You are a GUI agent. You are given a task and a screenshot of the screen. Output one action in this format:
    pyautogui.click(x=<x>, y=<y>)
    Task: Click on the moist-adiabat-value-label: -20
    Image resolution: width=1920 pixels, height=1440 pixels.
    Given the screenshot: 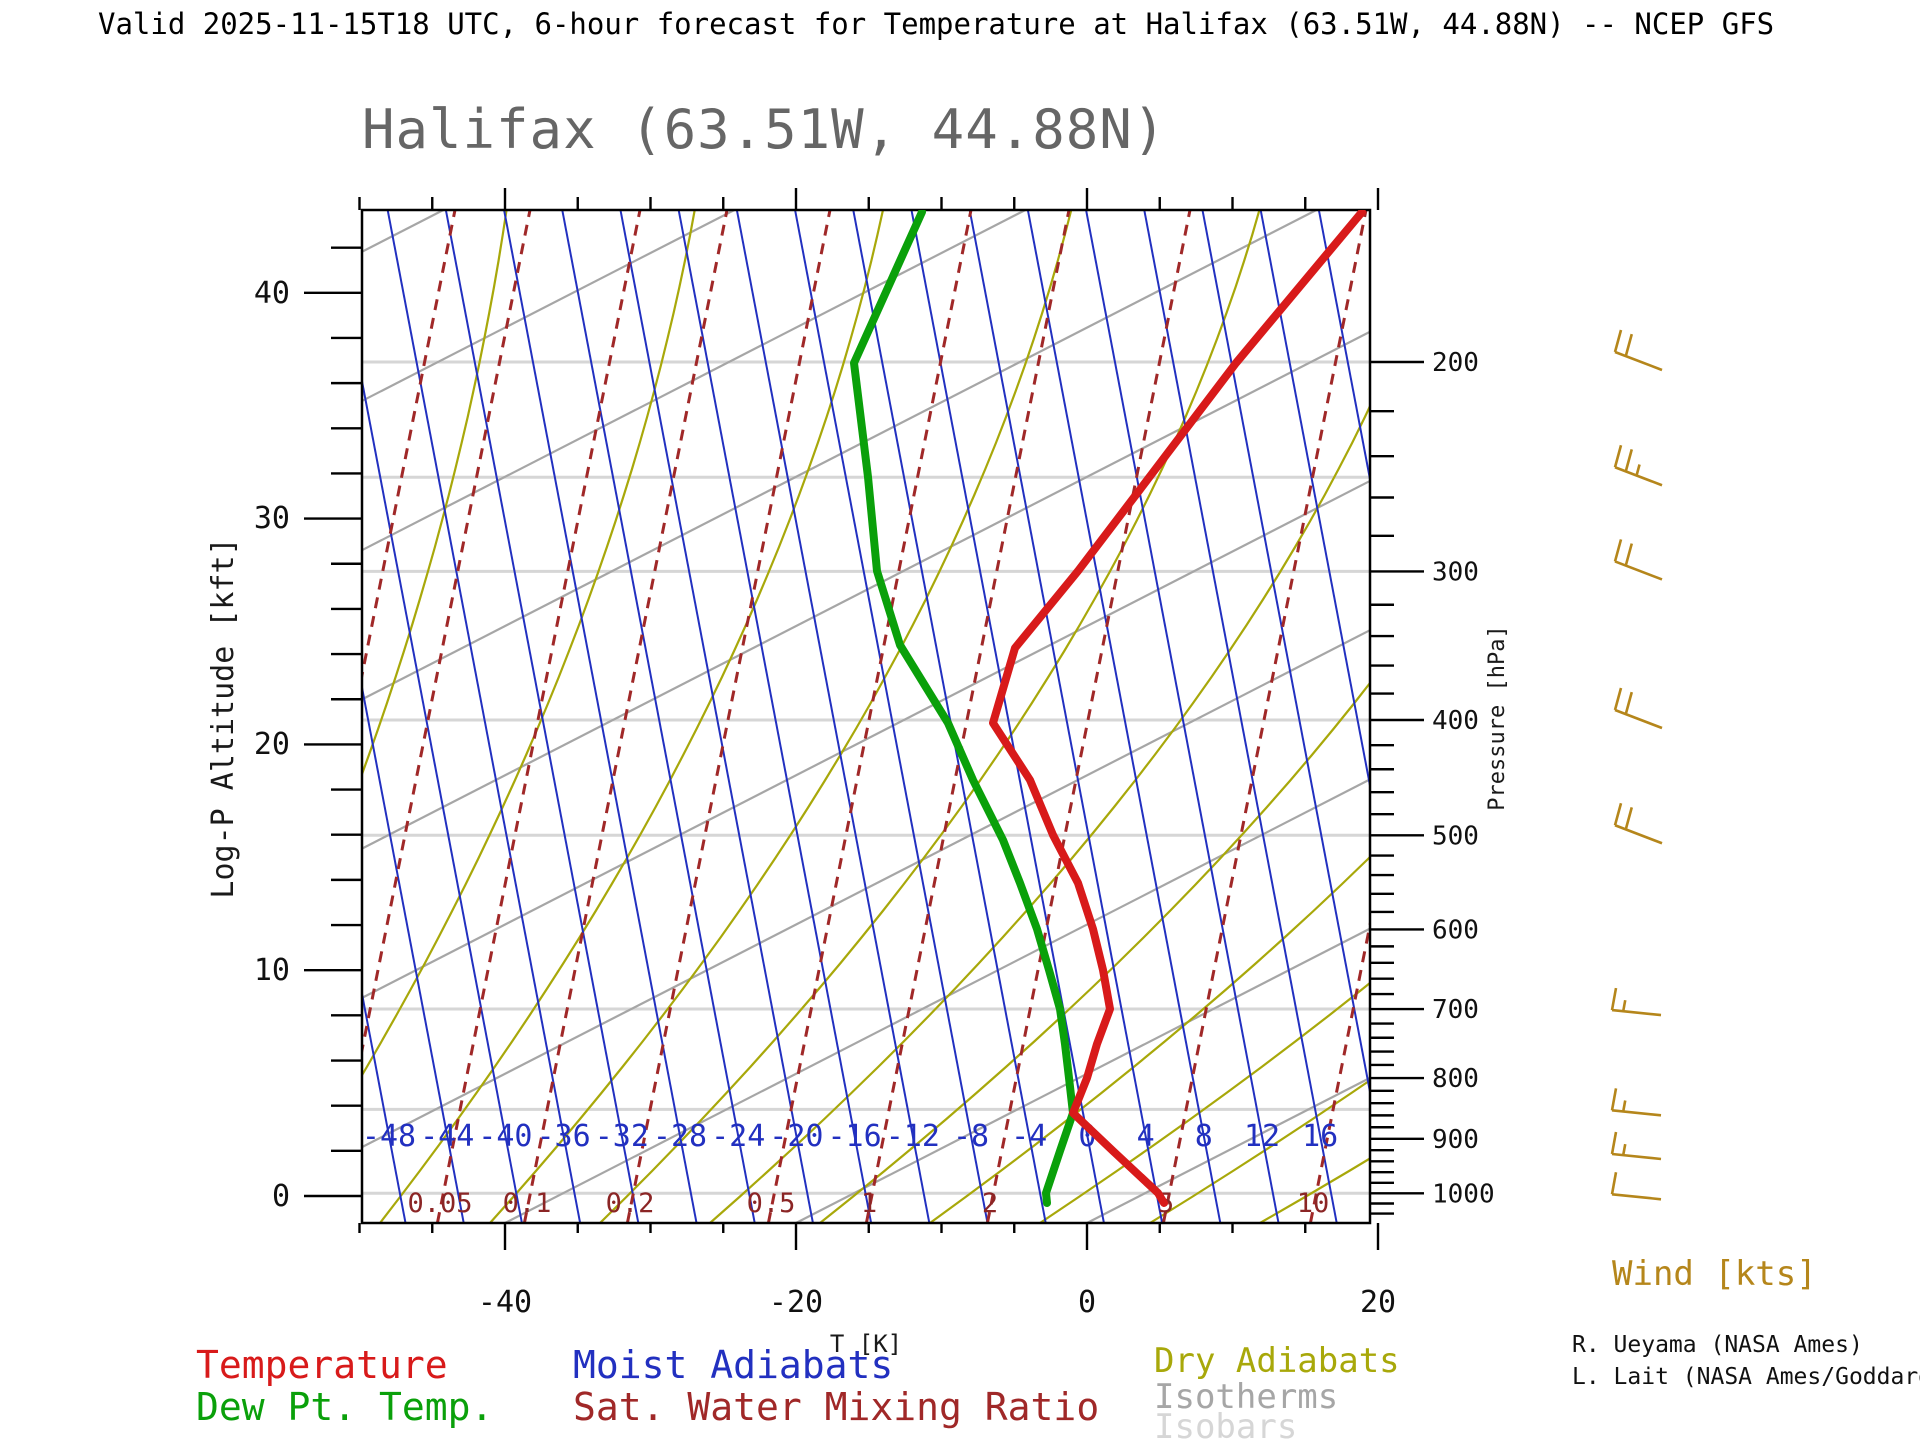 What is the action you would take?
    pyautogui.click(x=796, y=1136)
    